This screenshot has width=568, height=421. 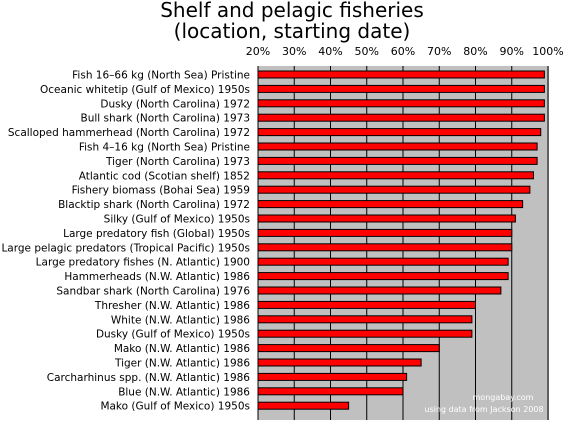 I want to click on category-label: Tiger (N.W. Atlantic) 1986, so click(x=182, y=364).